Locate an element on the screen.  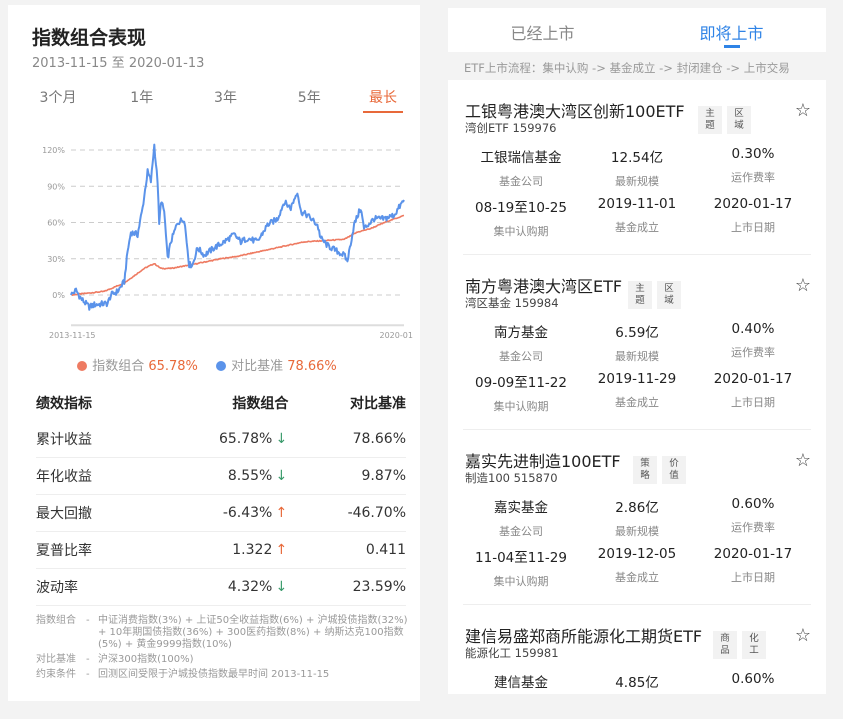
etf-code: 湾区基金 159984 is located at coordinates (512, 303).